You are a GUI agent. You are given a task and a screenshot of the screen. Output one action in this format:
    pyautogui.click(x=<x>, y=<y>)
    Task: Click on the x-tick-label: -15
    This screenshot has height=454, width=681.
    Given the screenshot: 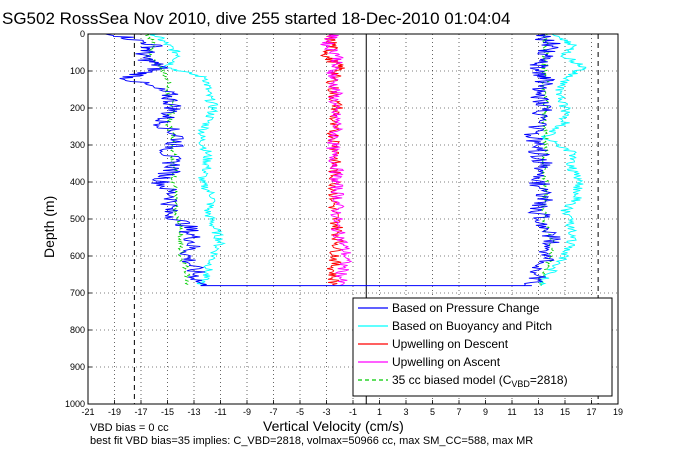 What is the action you would take?
    pyautogui.click(x=167, y=412)
    